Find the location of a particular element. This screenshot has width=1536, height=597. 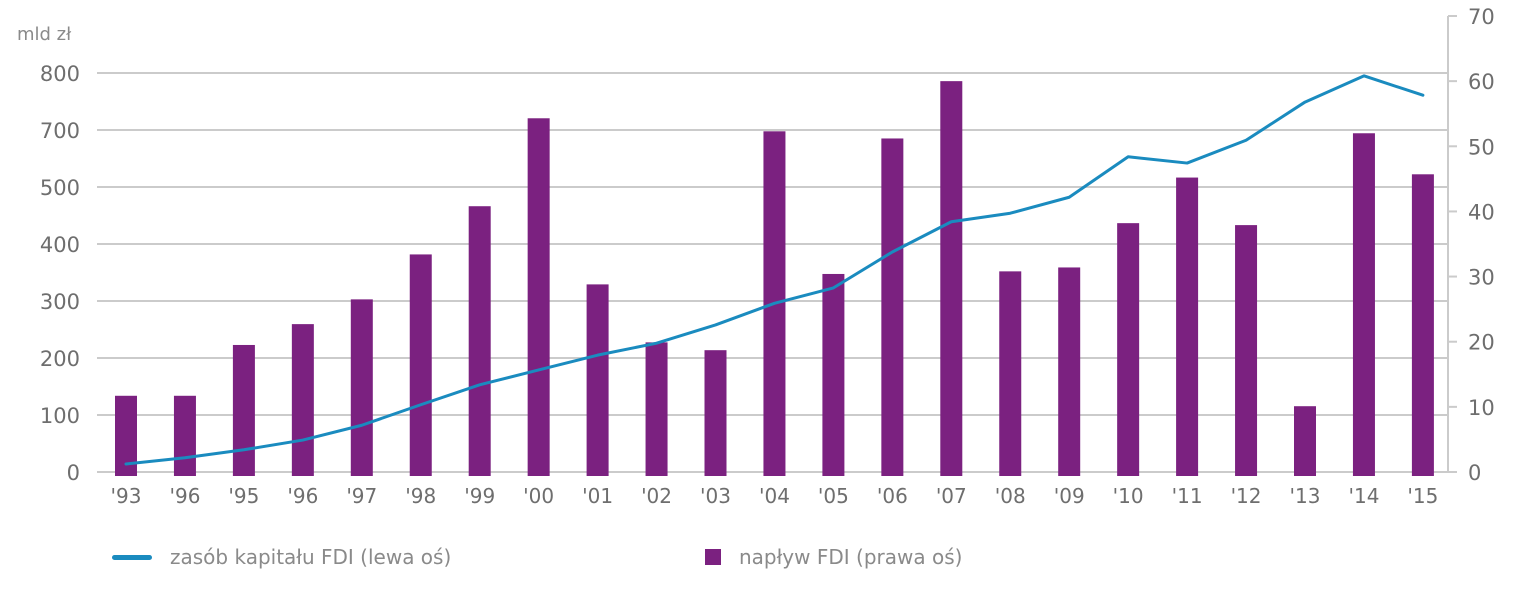

right-axis: 0 10 20 30 40 50 60 70 is located at coordinates (1471, 245).